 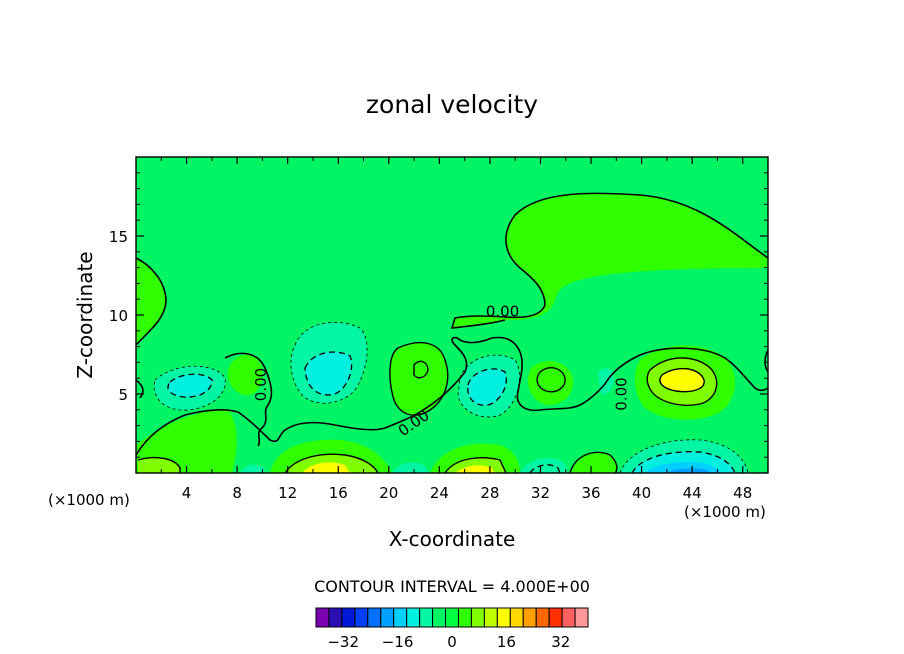 I want to click on region-positive-small-left, so click(x=245, y=375).